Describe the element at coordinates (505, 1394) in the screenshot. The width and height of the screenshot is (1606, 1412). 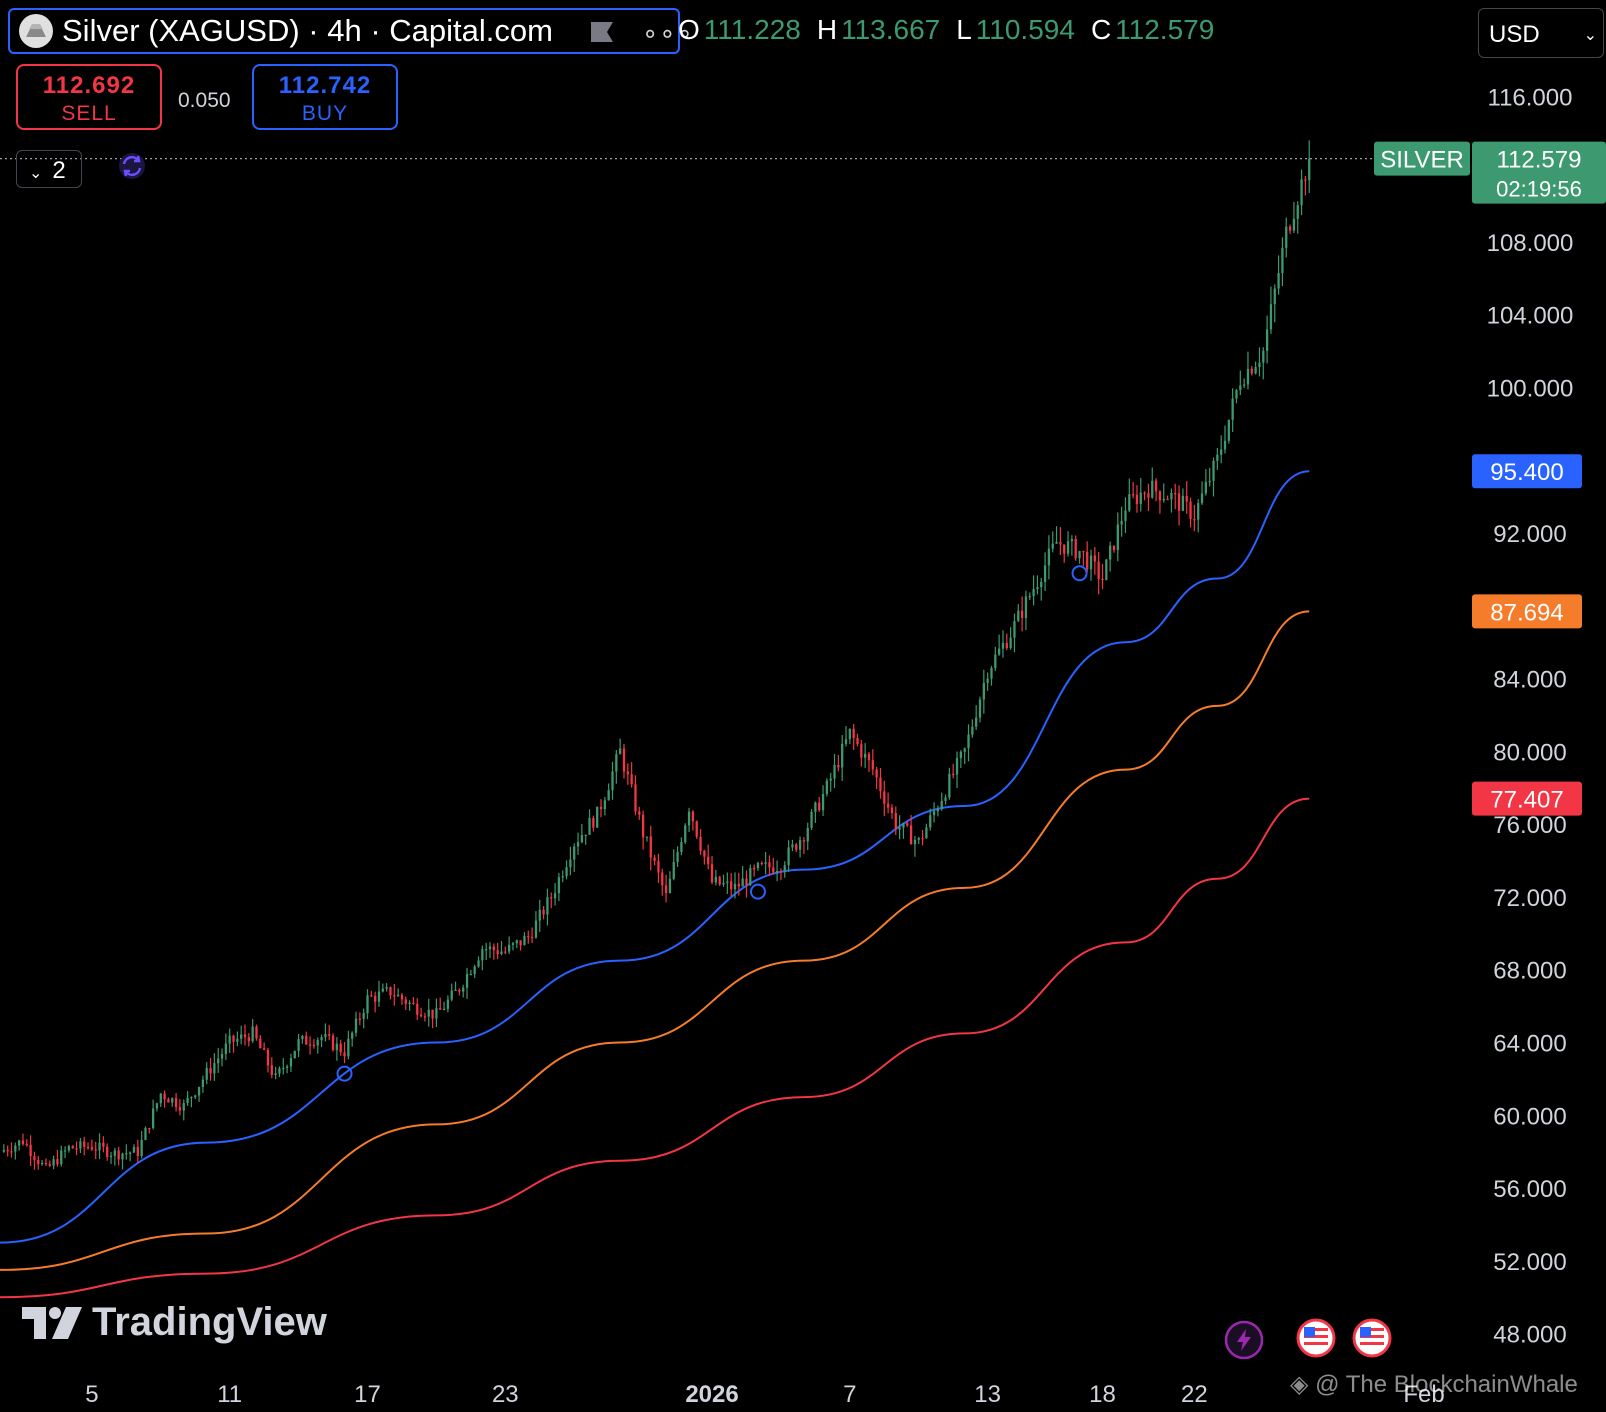
I see `x-tick-label: 23` at that location.